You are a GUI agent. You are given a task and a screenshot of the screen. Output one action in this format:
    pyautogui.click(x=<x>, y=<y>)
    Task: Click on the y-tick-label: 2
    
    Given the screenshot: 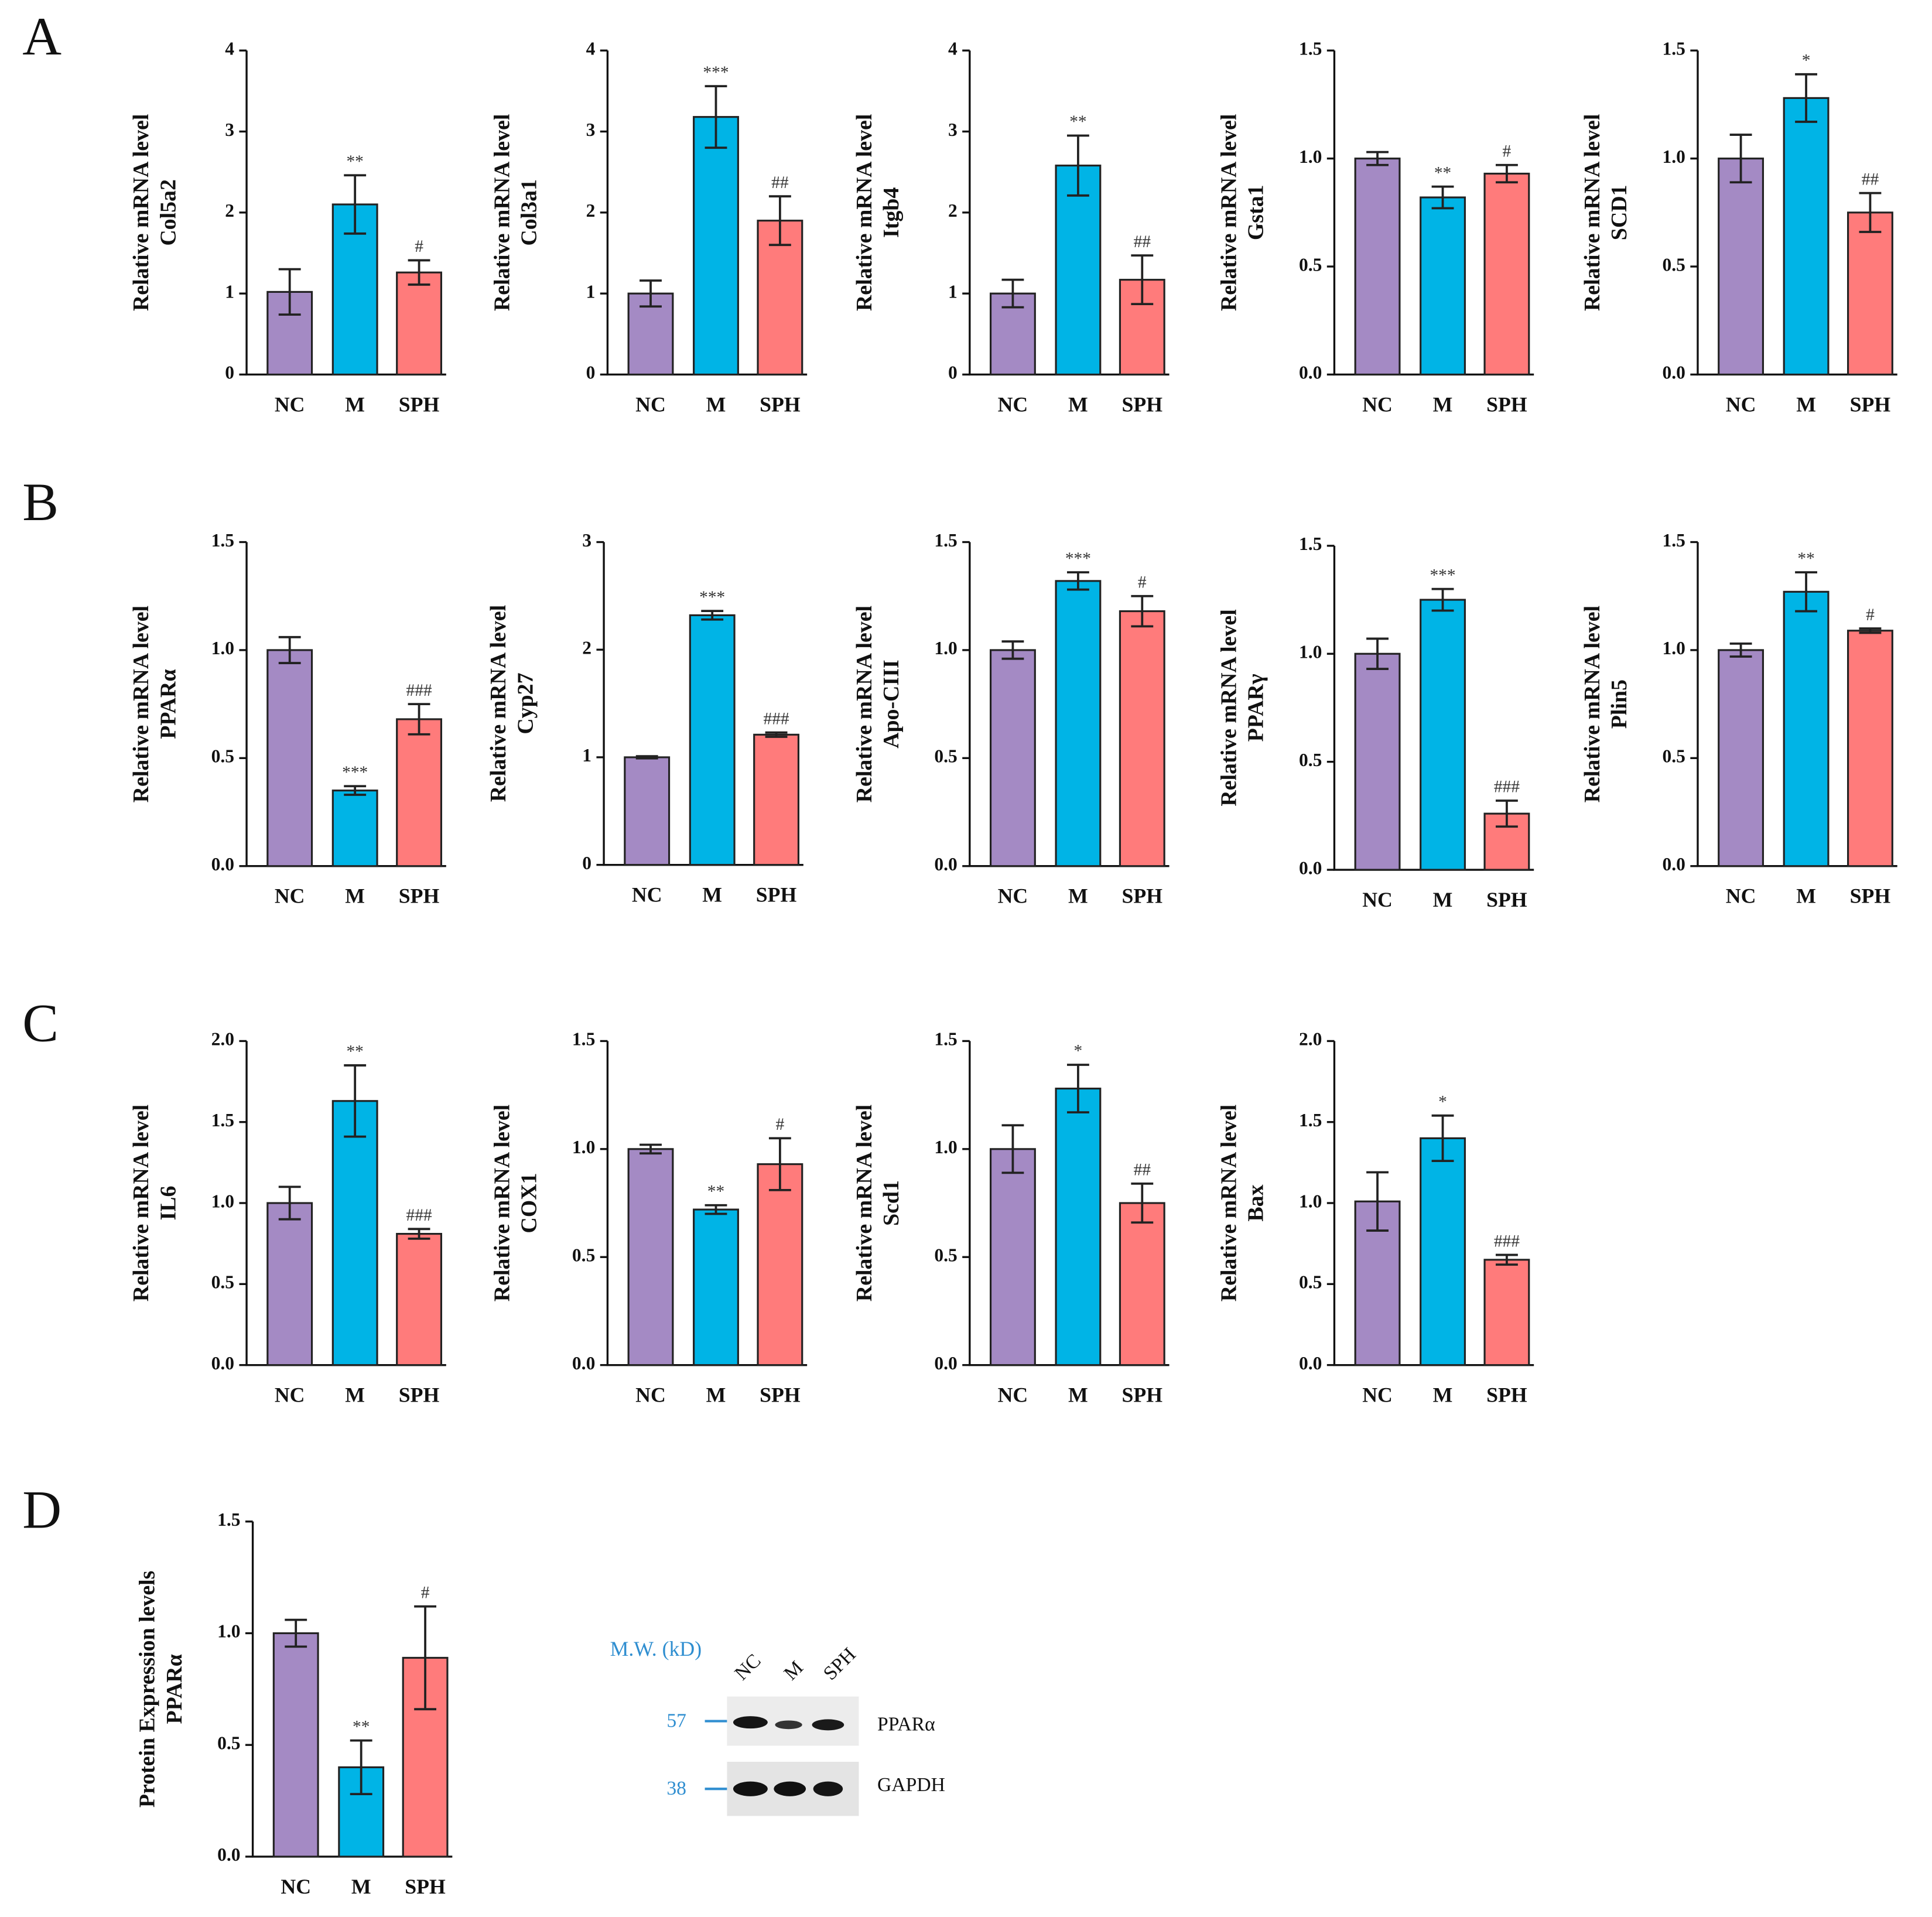 What is the action you would take?
    pyautogui.click(x=591, y=211)
    